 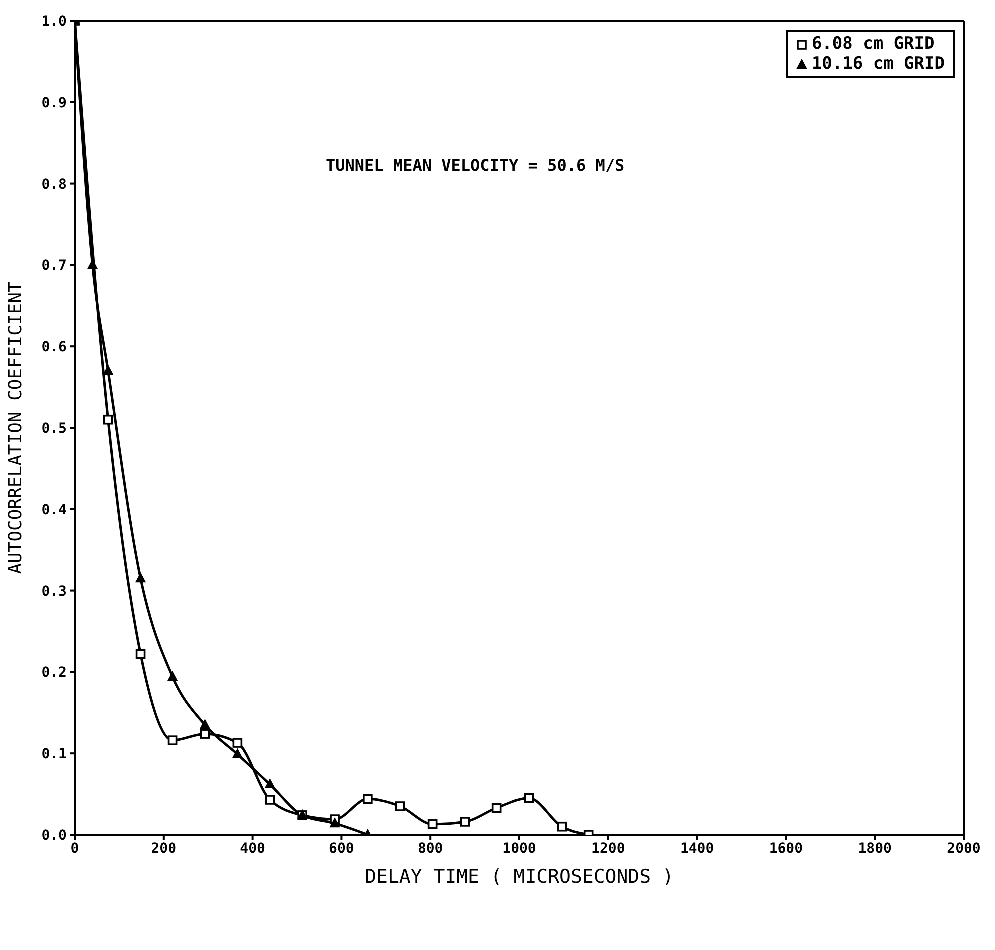 I want to click on x-tick-label: 1200, so click(x=609, y=848).